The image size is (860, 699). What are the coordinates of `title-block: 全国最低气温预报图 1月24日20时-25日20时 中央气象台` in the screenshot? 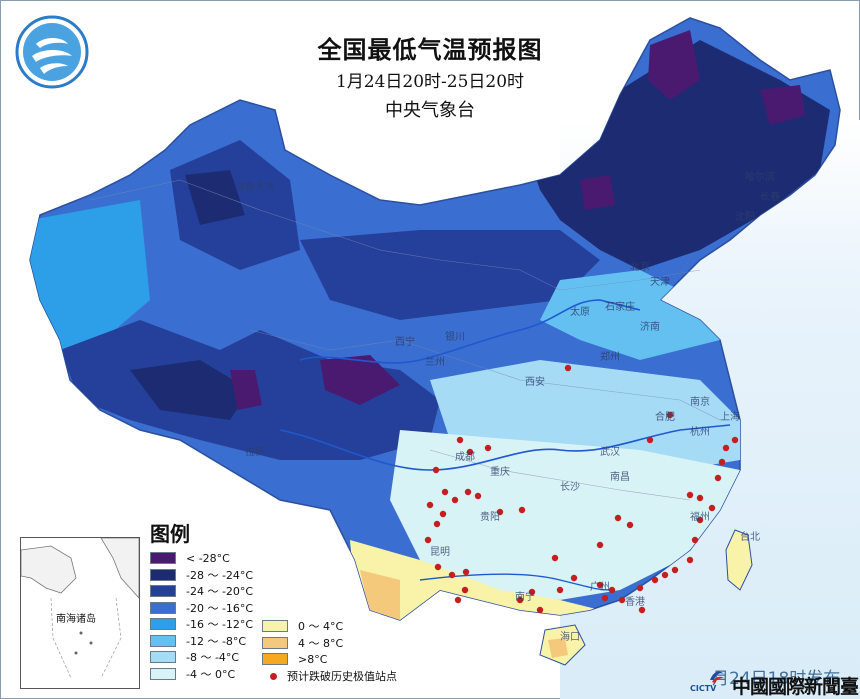 It's located at (430, 76).